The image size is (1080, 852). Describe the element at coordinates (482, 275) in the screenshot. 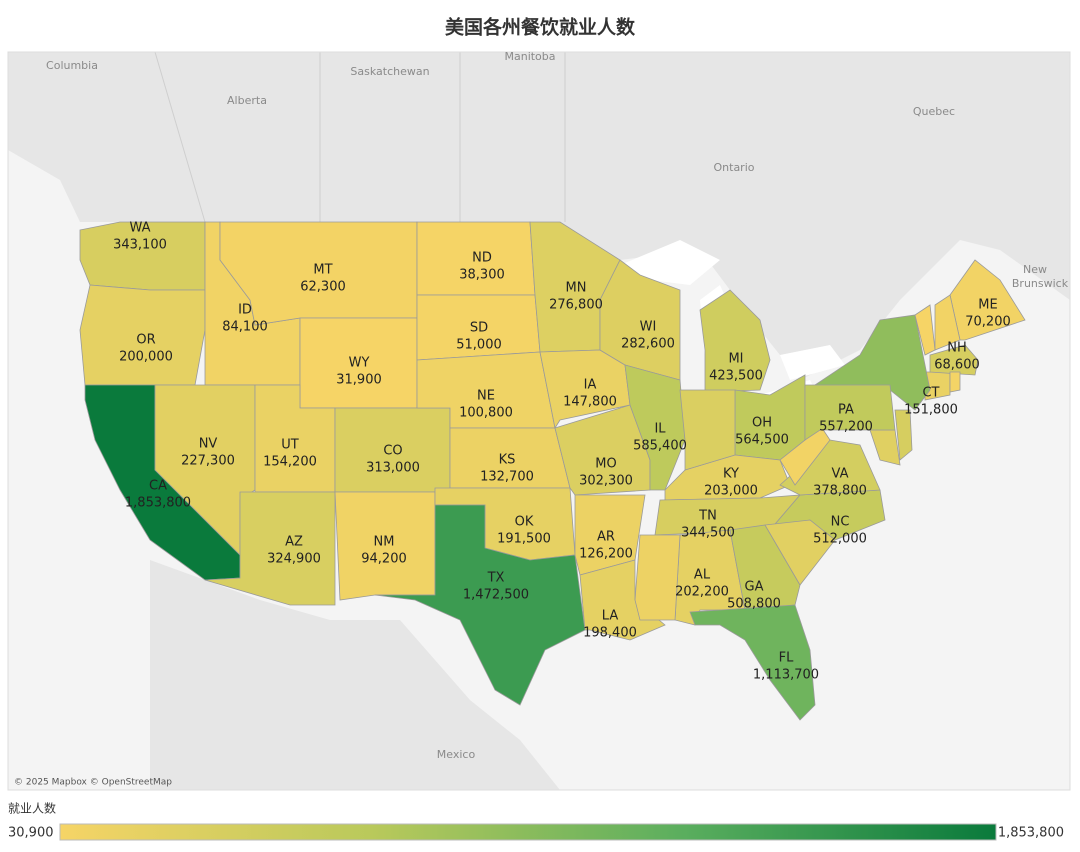

I see `state-value: 38,300` at that location.